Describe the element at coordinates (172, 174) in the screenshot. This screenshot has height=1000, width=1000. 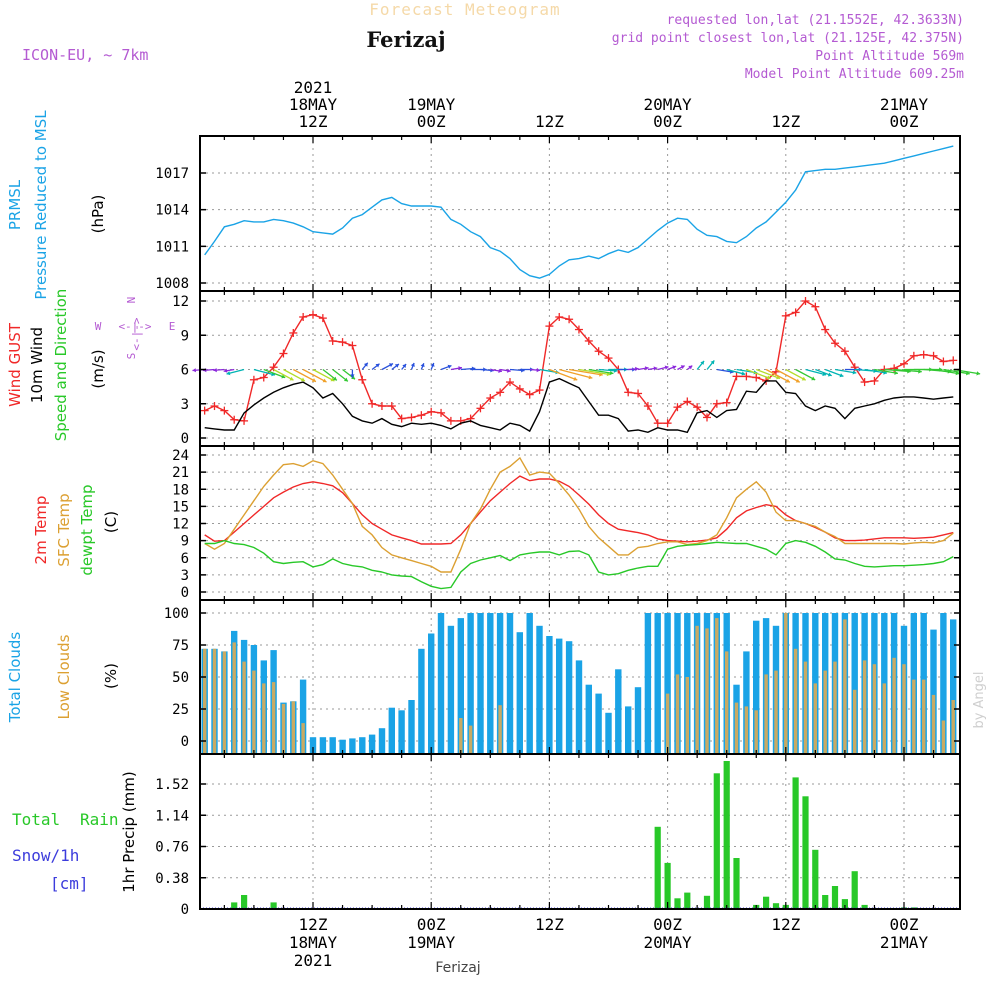
I see `y-tick-label: 1017` at that location.